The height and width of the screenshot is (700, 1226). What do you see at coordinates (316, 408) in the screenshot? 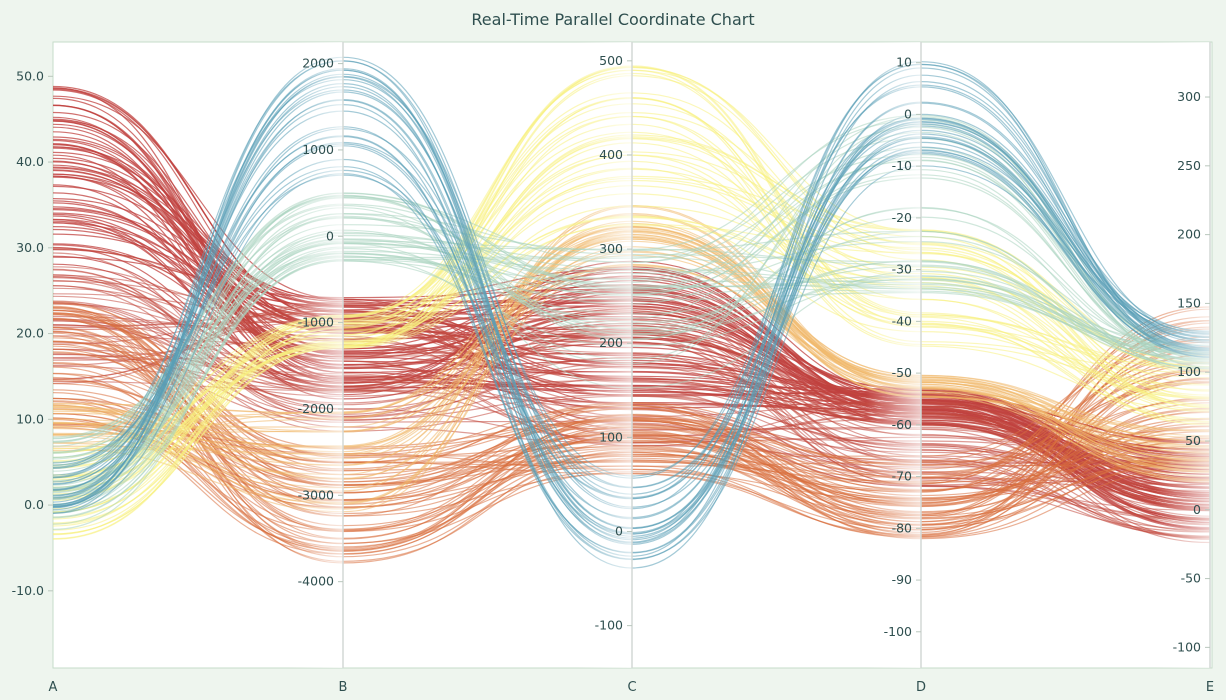
I see `tick-label: -2000` at bounding box center [316, 408].